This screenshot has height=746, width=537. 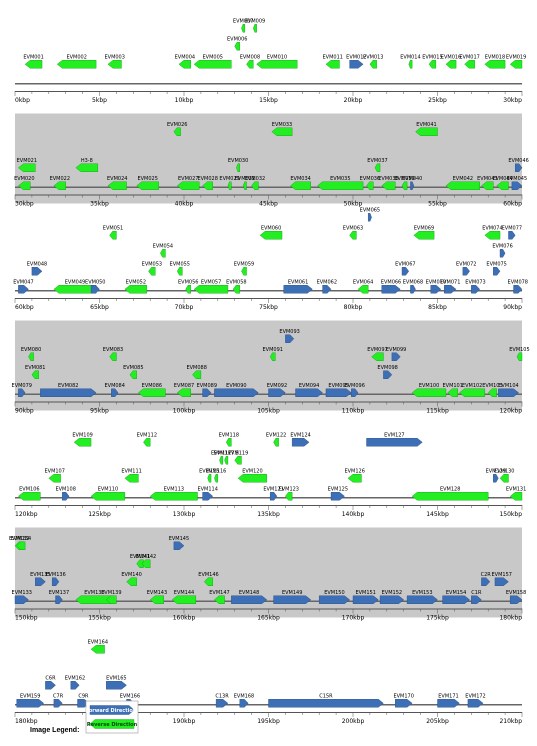 What do you see at coordinates (55, 581) in the screenshot?
I see `gene-evm136` at bounding box center [55, 581].